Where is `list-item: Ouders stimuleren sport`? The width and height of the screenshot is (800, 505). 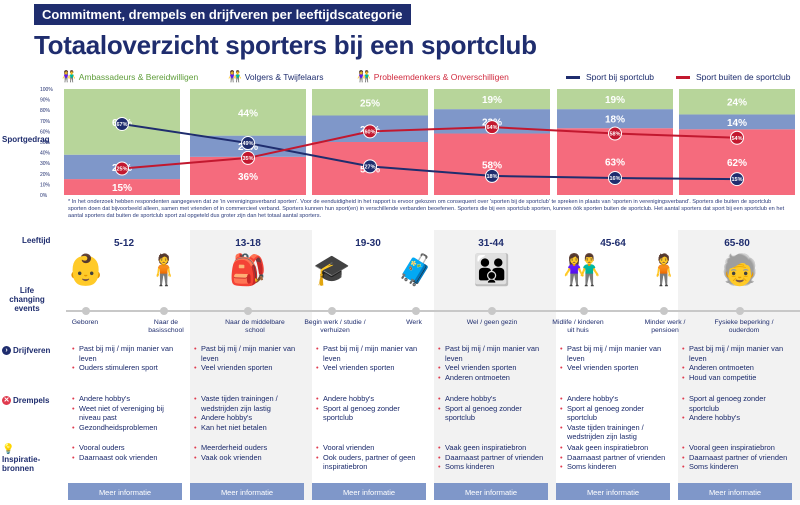
list-item: Ouders stimuleren sport is located at coordinates (127, 368).